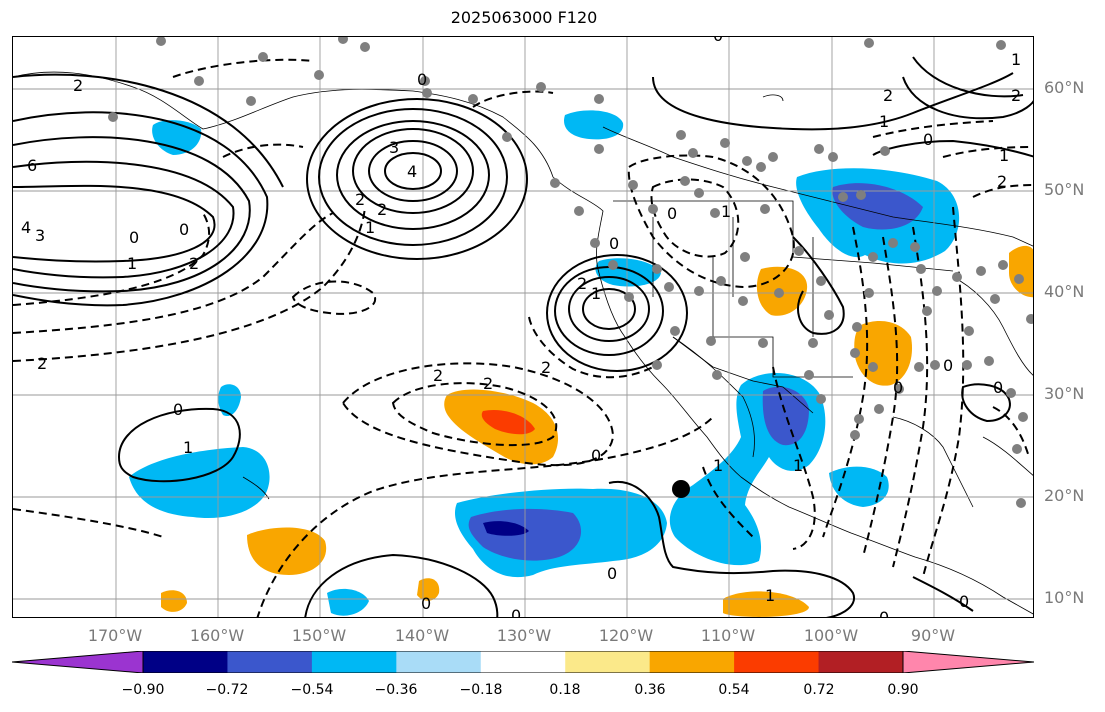  I want to click on lon-label-100w: 100°W, so click(831, 635).